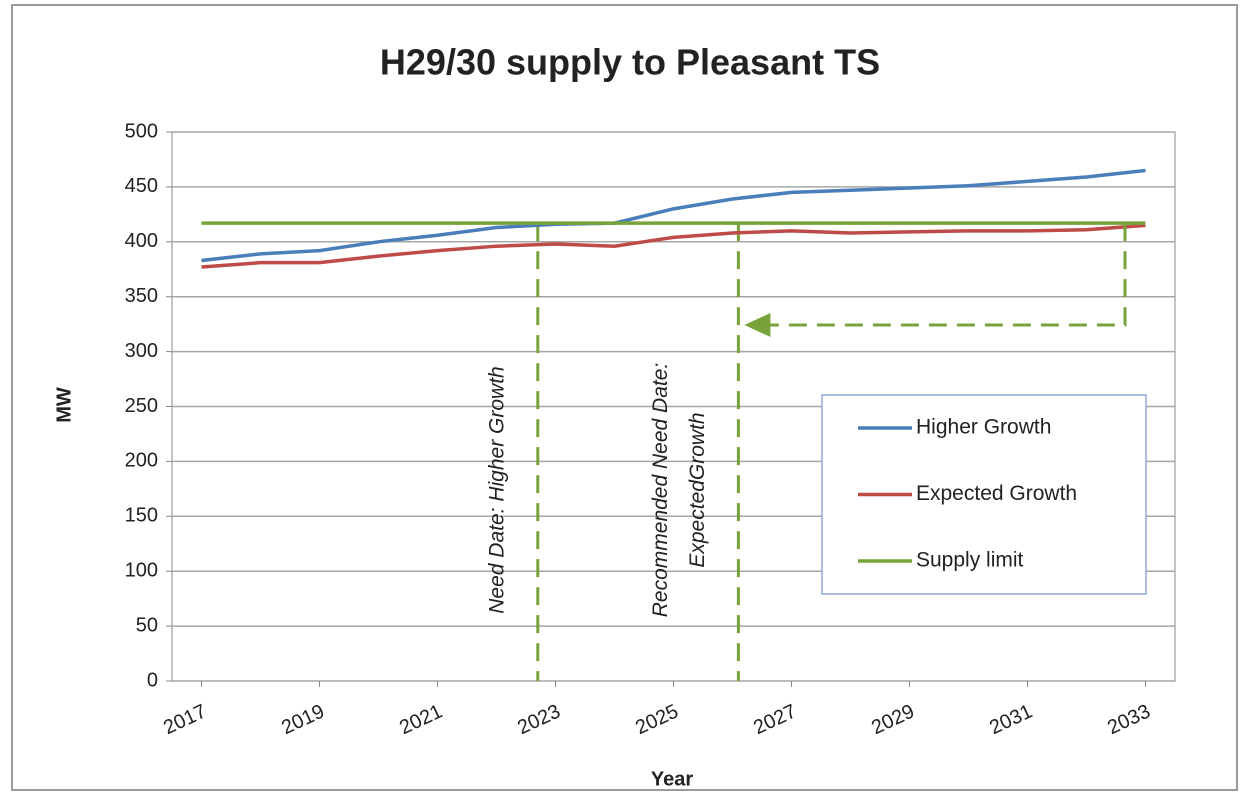 This screenshot has width=1247, height=798. Describe the element at coordinates (147, 625) in the screenshot. I see `y-tick-label: 50` at that location.